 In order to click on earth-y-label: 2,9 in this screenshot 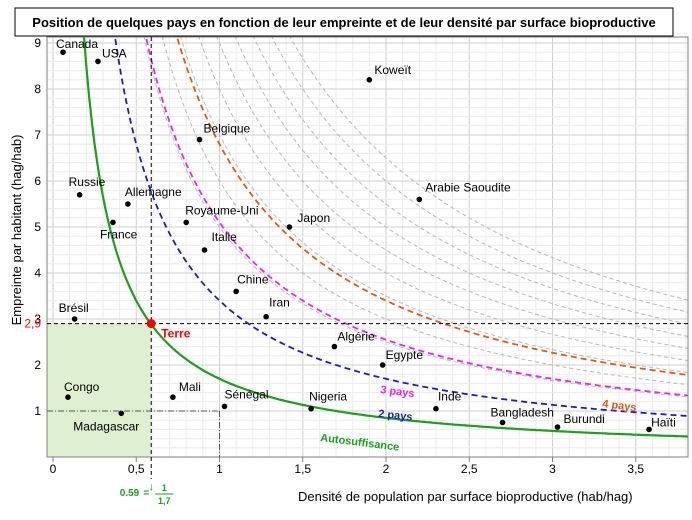, I will do `click(32, 324)`.